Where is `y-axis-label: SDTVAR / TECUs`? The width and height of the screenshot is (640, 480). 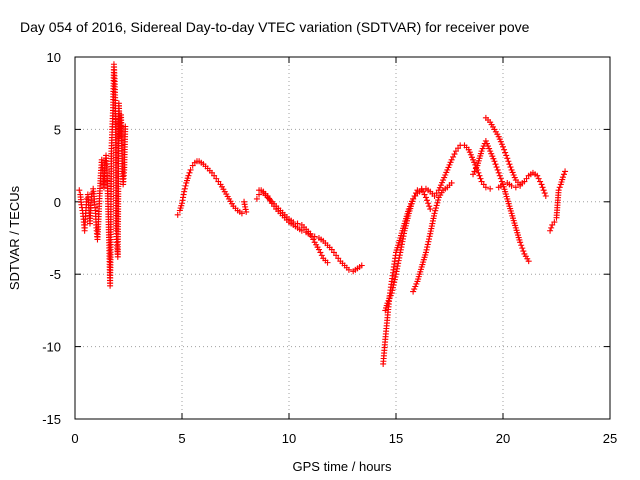
y-axis-label: SDTVAR / TECUs is located at coordinates (14, 237).